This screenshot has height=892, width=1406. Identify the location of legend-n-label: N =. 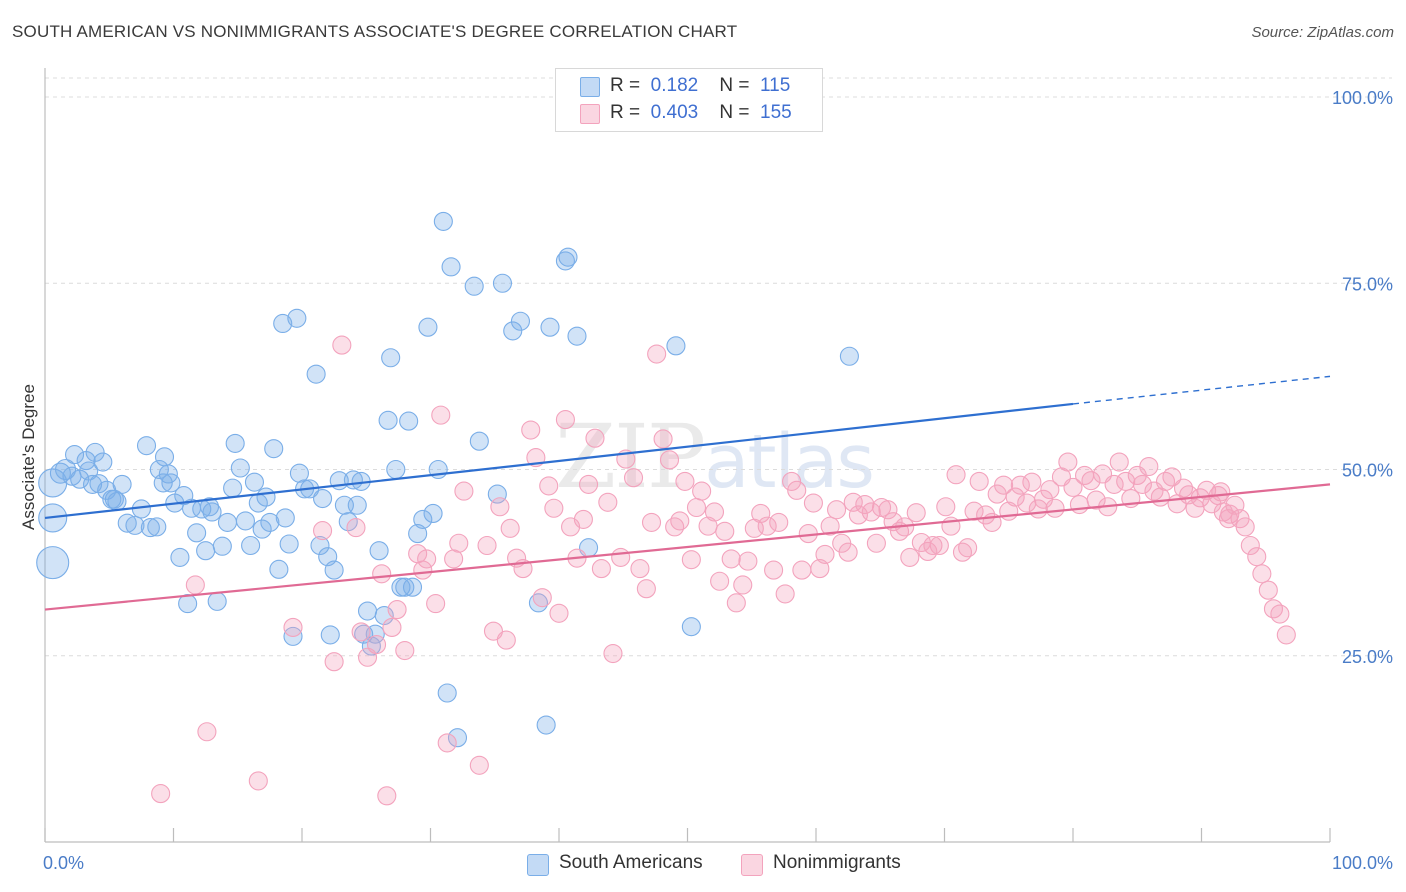
(734, 85).